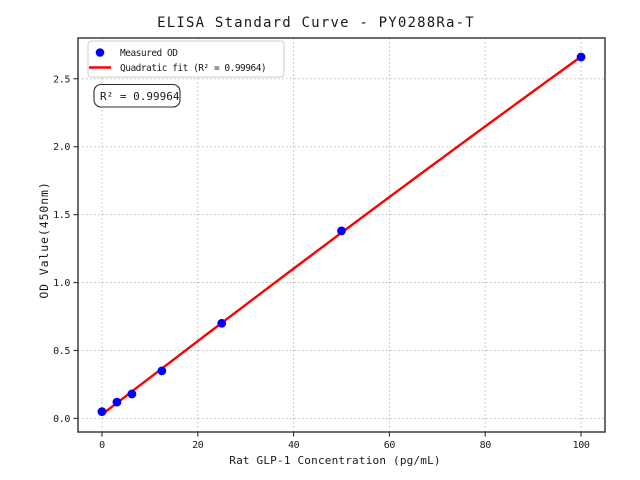 This screenshot has width=640, height=480. What do you see at coordinates (294, 445) in the screenshot?
I see `x-tick-label: 40` at bounding box center [294, 445].